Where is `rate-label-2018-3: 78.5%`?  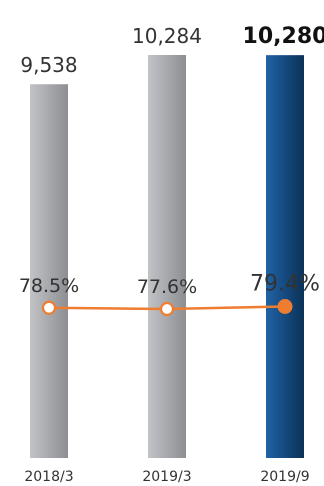
rate-label-2018-3: 78.5% is located at coordinates (49, 286).